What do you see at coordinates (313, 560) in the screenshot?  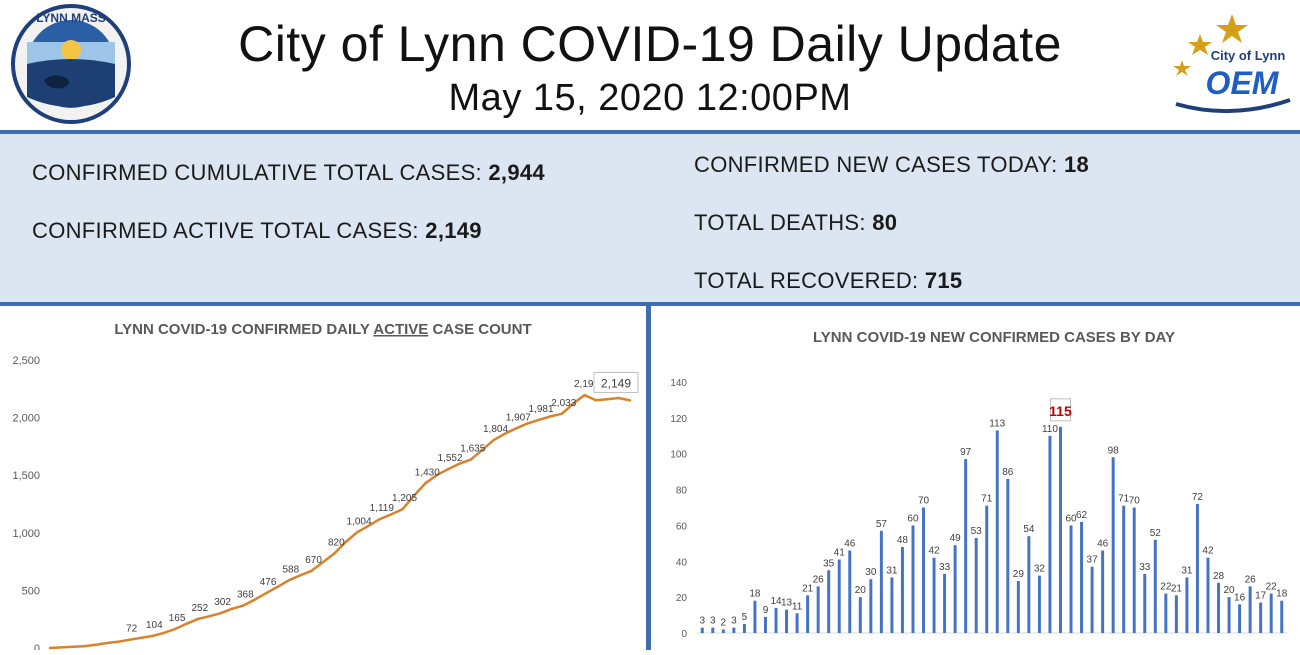 I see `data-label: 670` at bounding box center [313, 560].